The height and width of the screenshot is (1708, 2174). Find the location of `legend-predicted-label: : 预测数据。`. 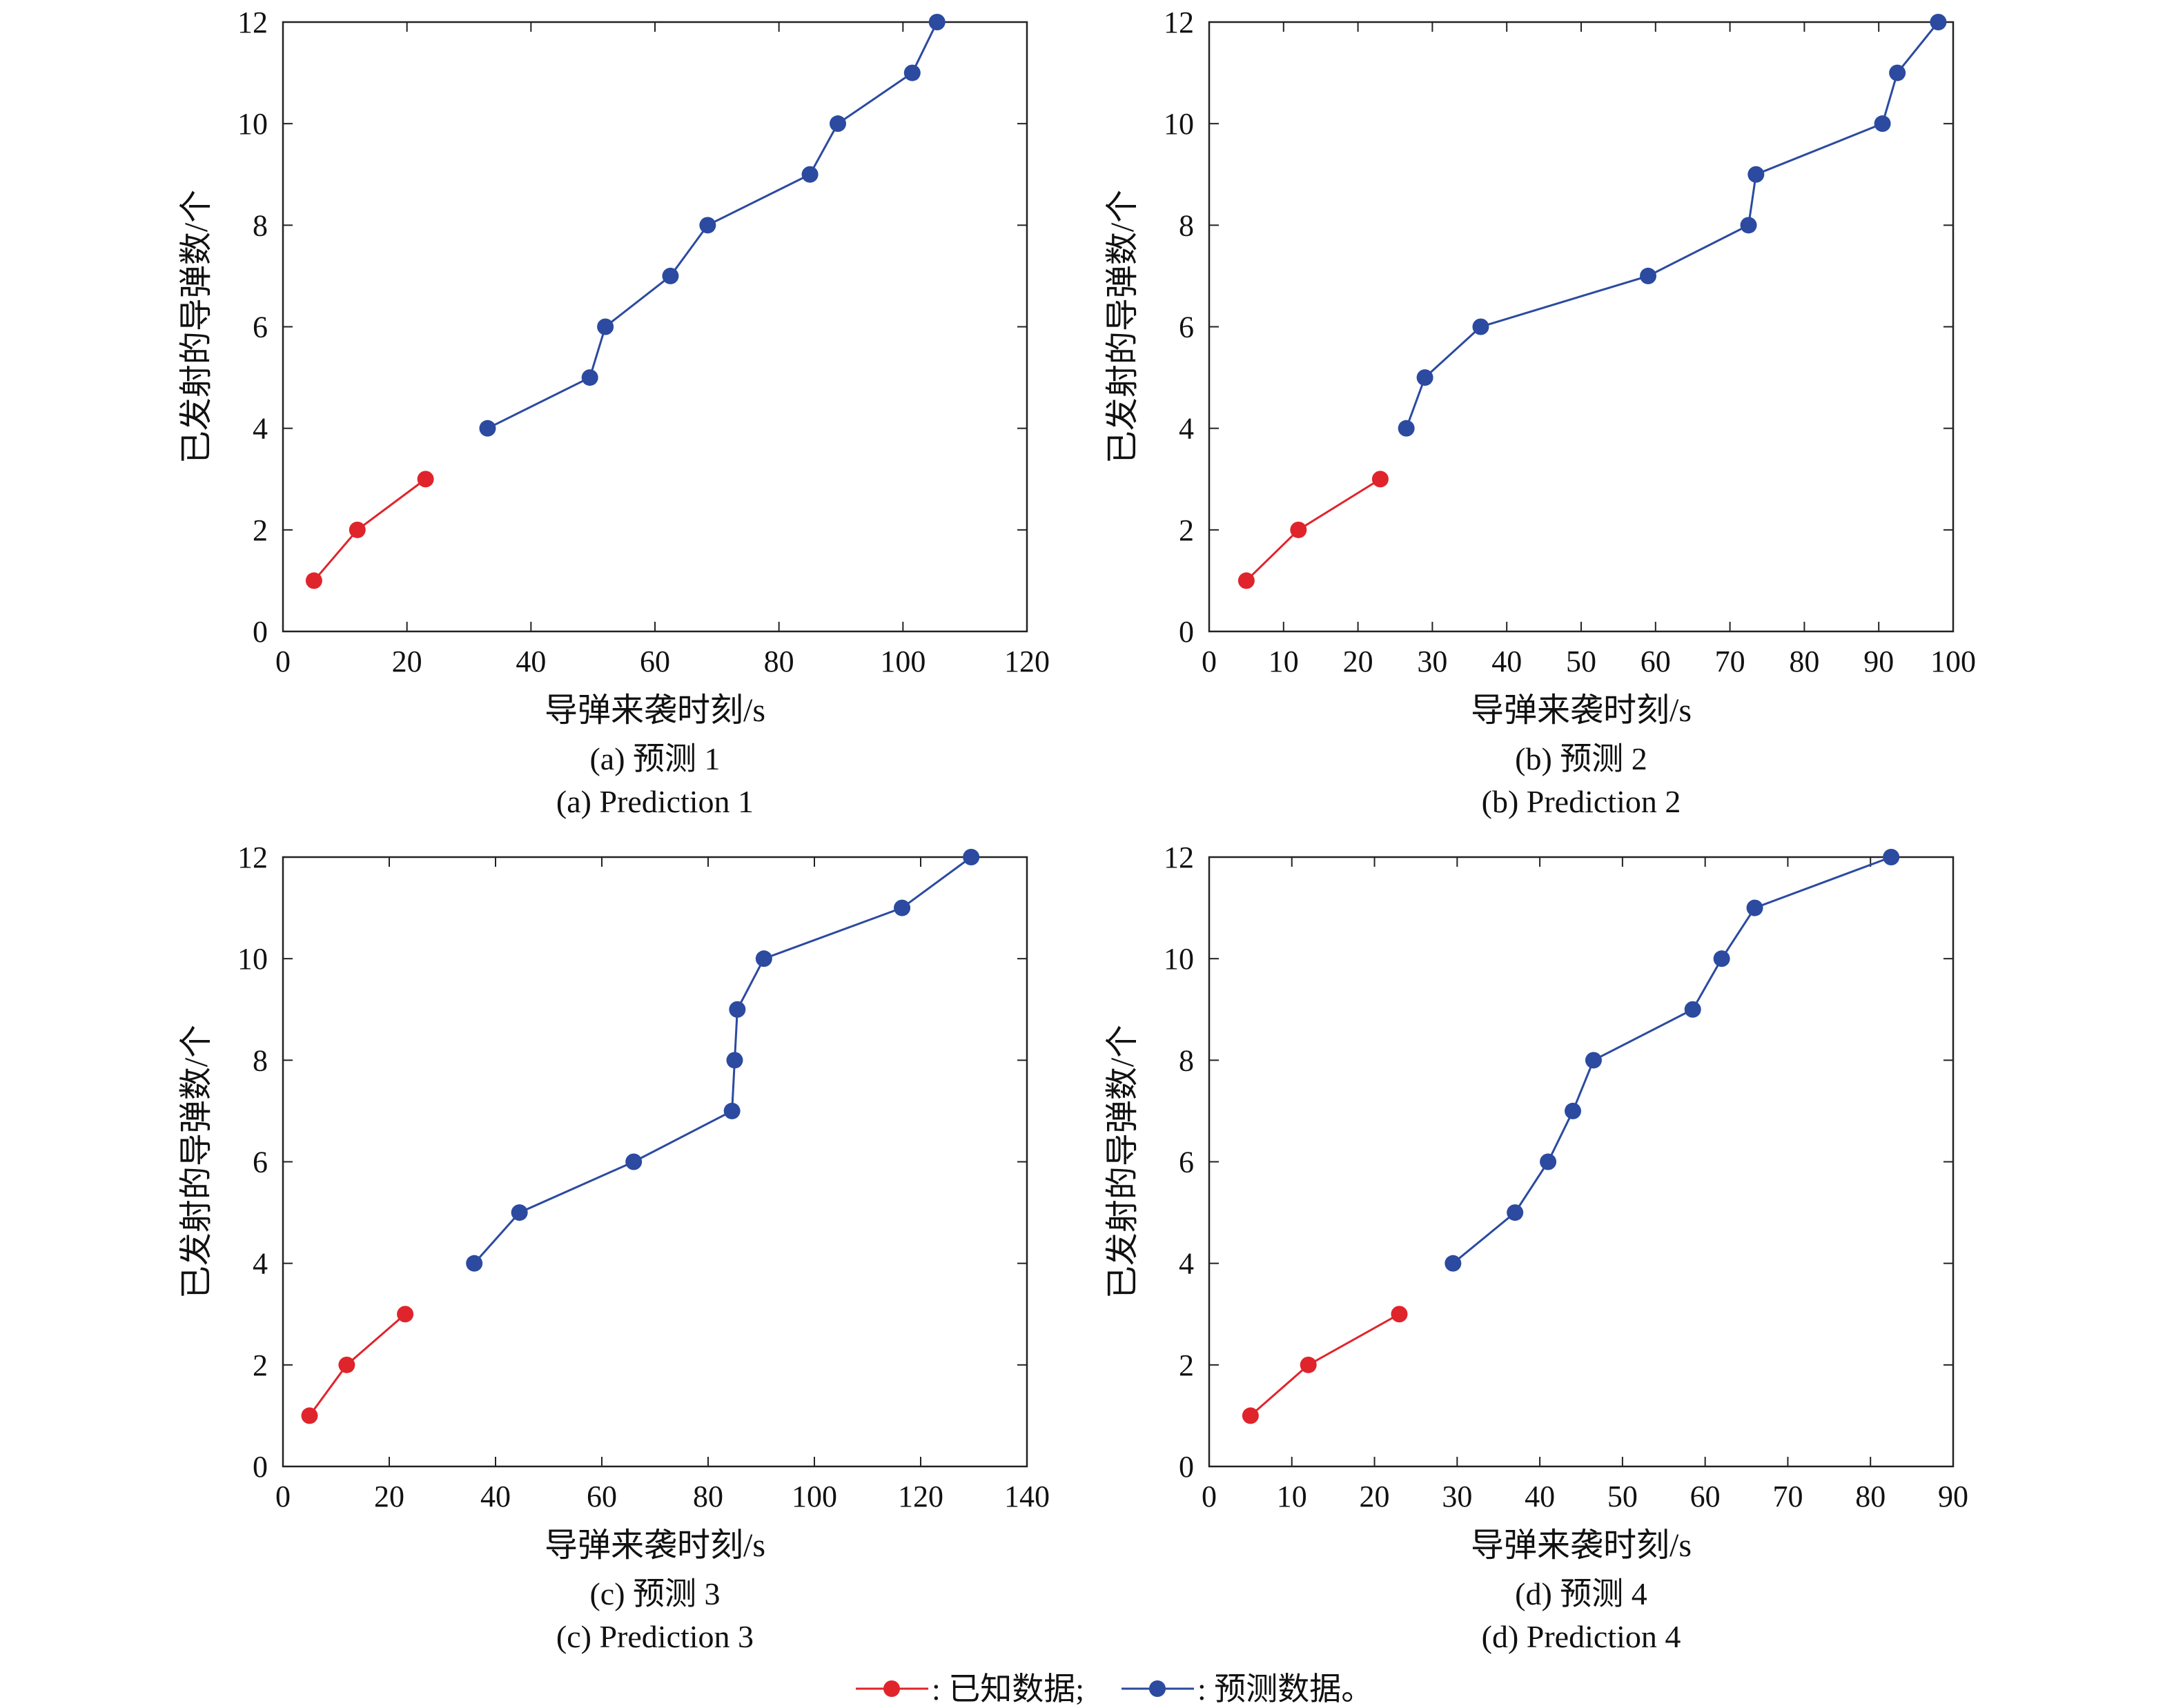

legend-predicted-label: : 预测数据。 is located at coordinates (1285, 1689).